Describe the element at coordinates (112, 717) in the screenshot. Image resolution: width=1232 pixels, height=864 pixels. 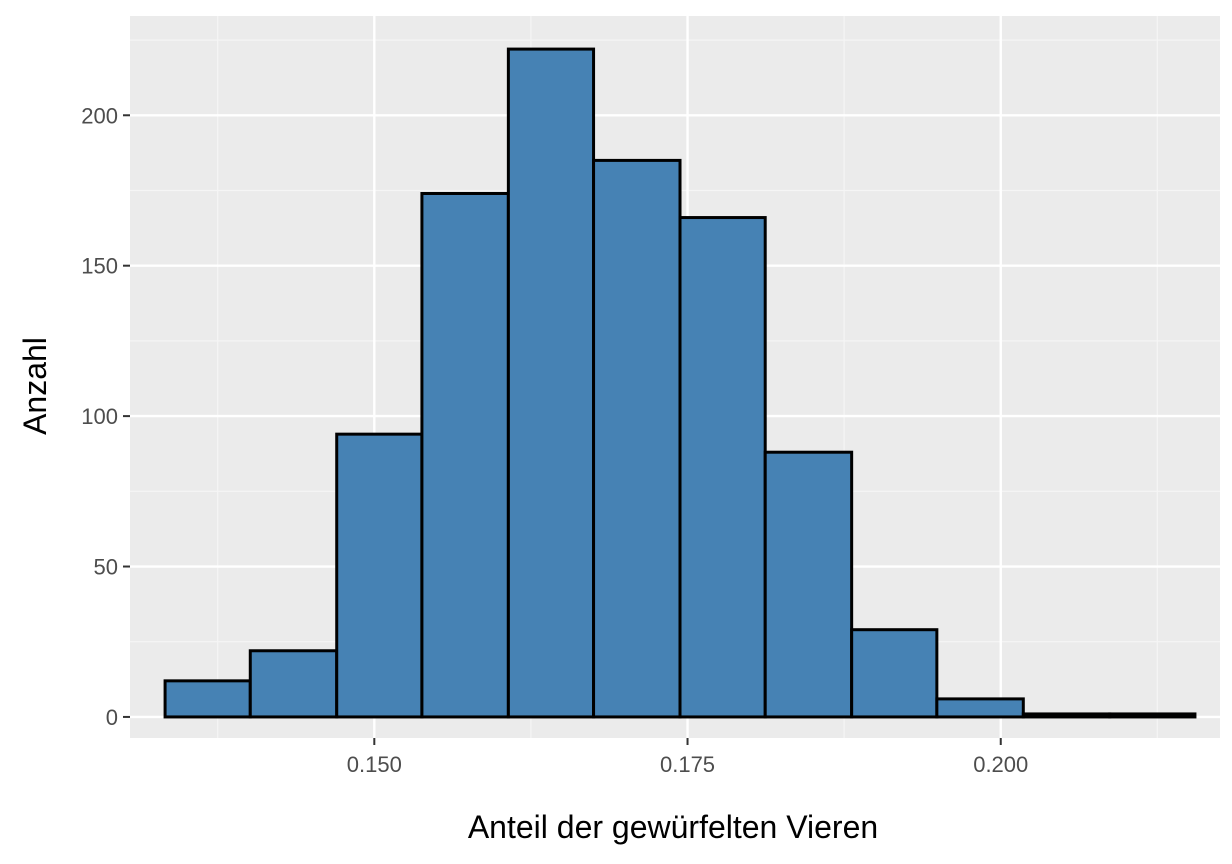
I see `y-tick-label: 0` at that location.